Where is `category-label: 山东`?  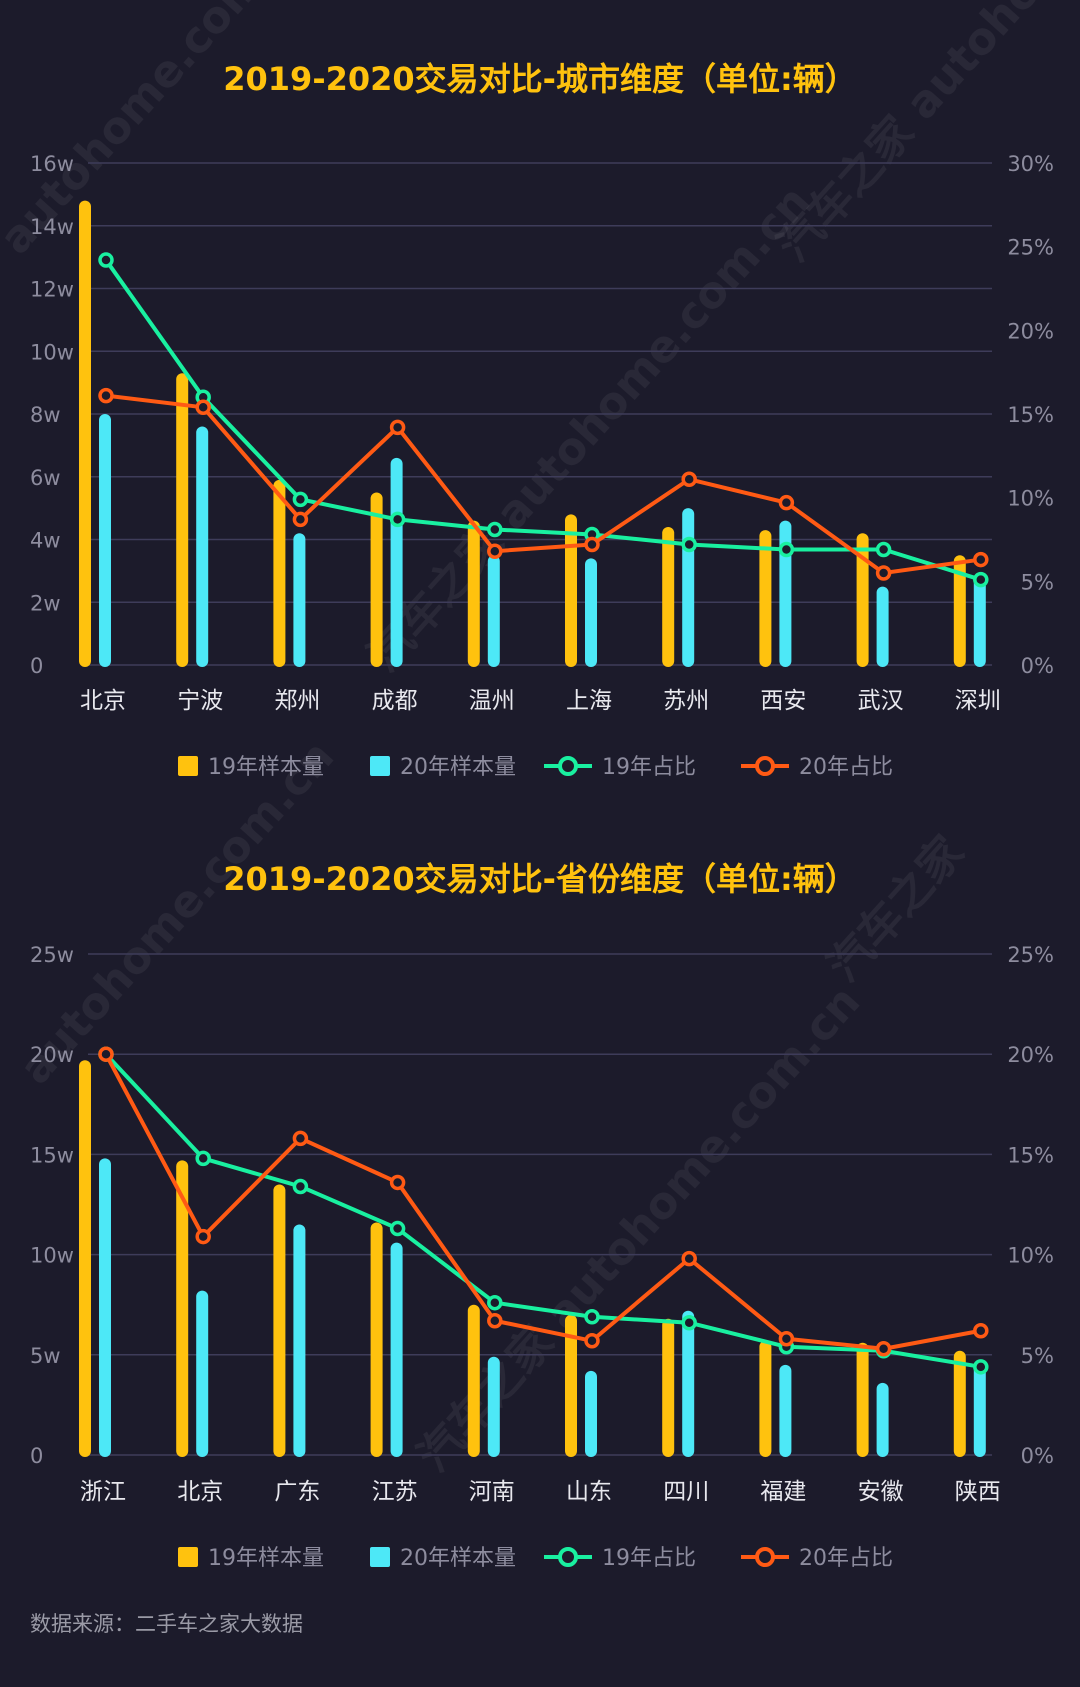 category-label: 山东 is located at coordinates (589, 1492).